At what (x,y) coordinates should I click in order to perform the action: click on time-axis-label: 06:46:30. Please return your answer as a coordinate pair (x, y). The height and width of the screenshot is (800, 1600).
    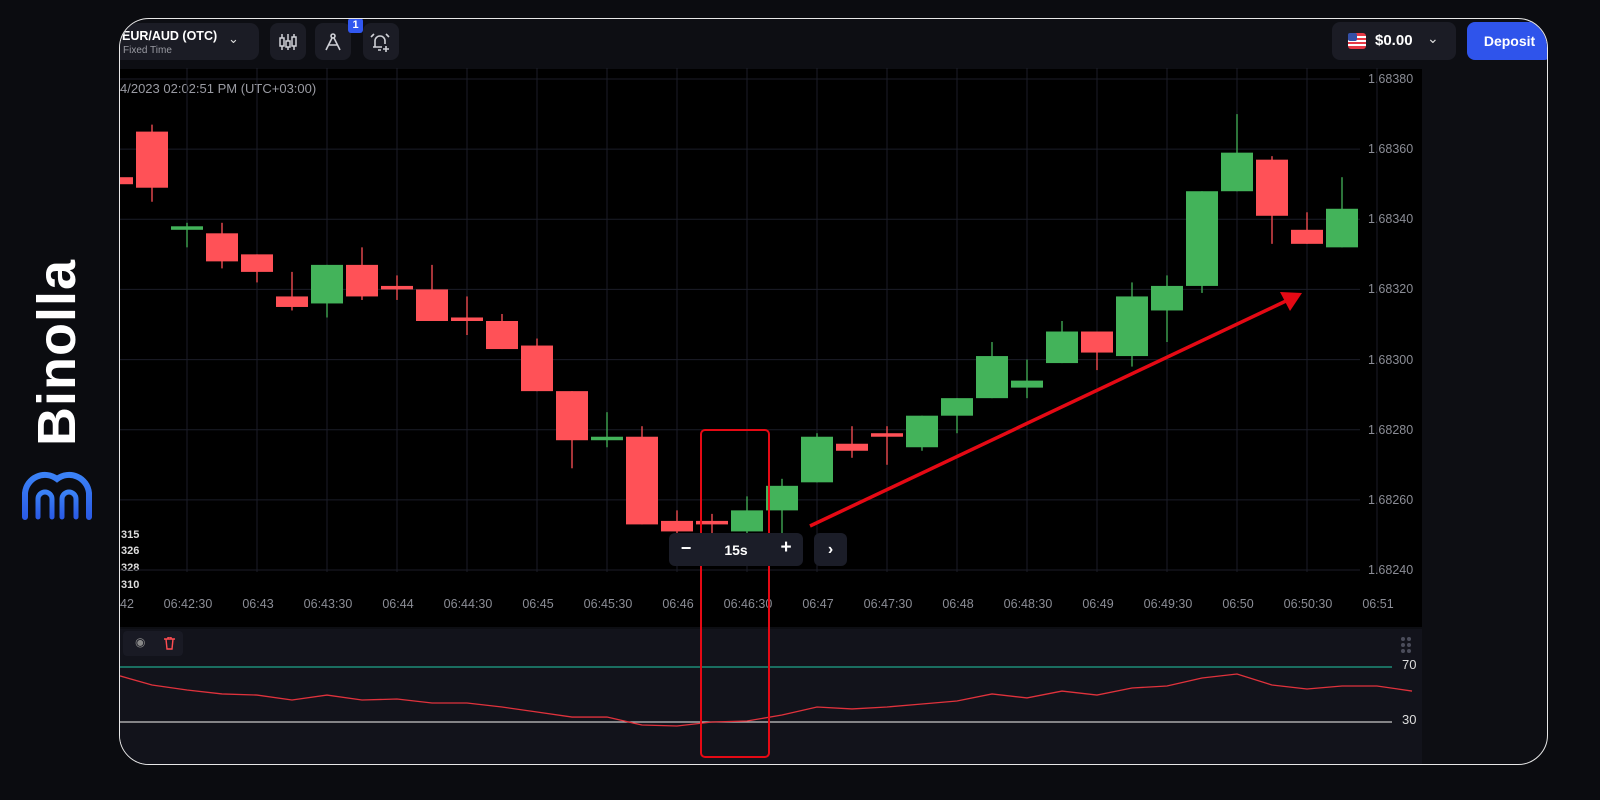
    Looking at the image, I should click on (748, 604).